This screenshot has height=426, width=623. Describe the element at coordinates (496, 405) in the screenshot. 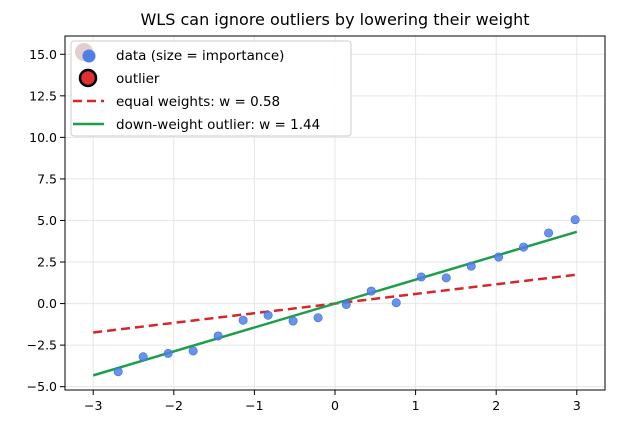

I see `x-tick-label: 2` at that location.